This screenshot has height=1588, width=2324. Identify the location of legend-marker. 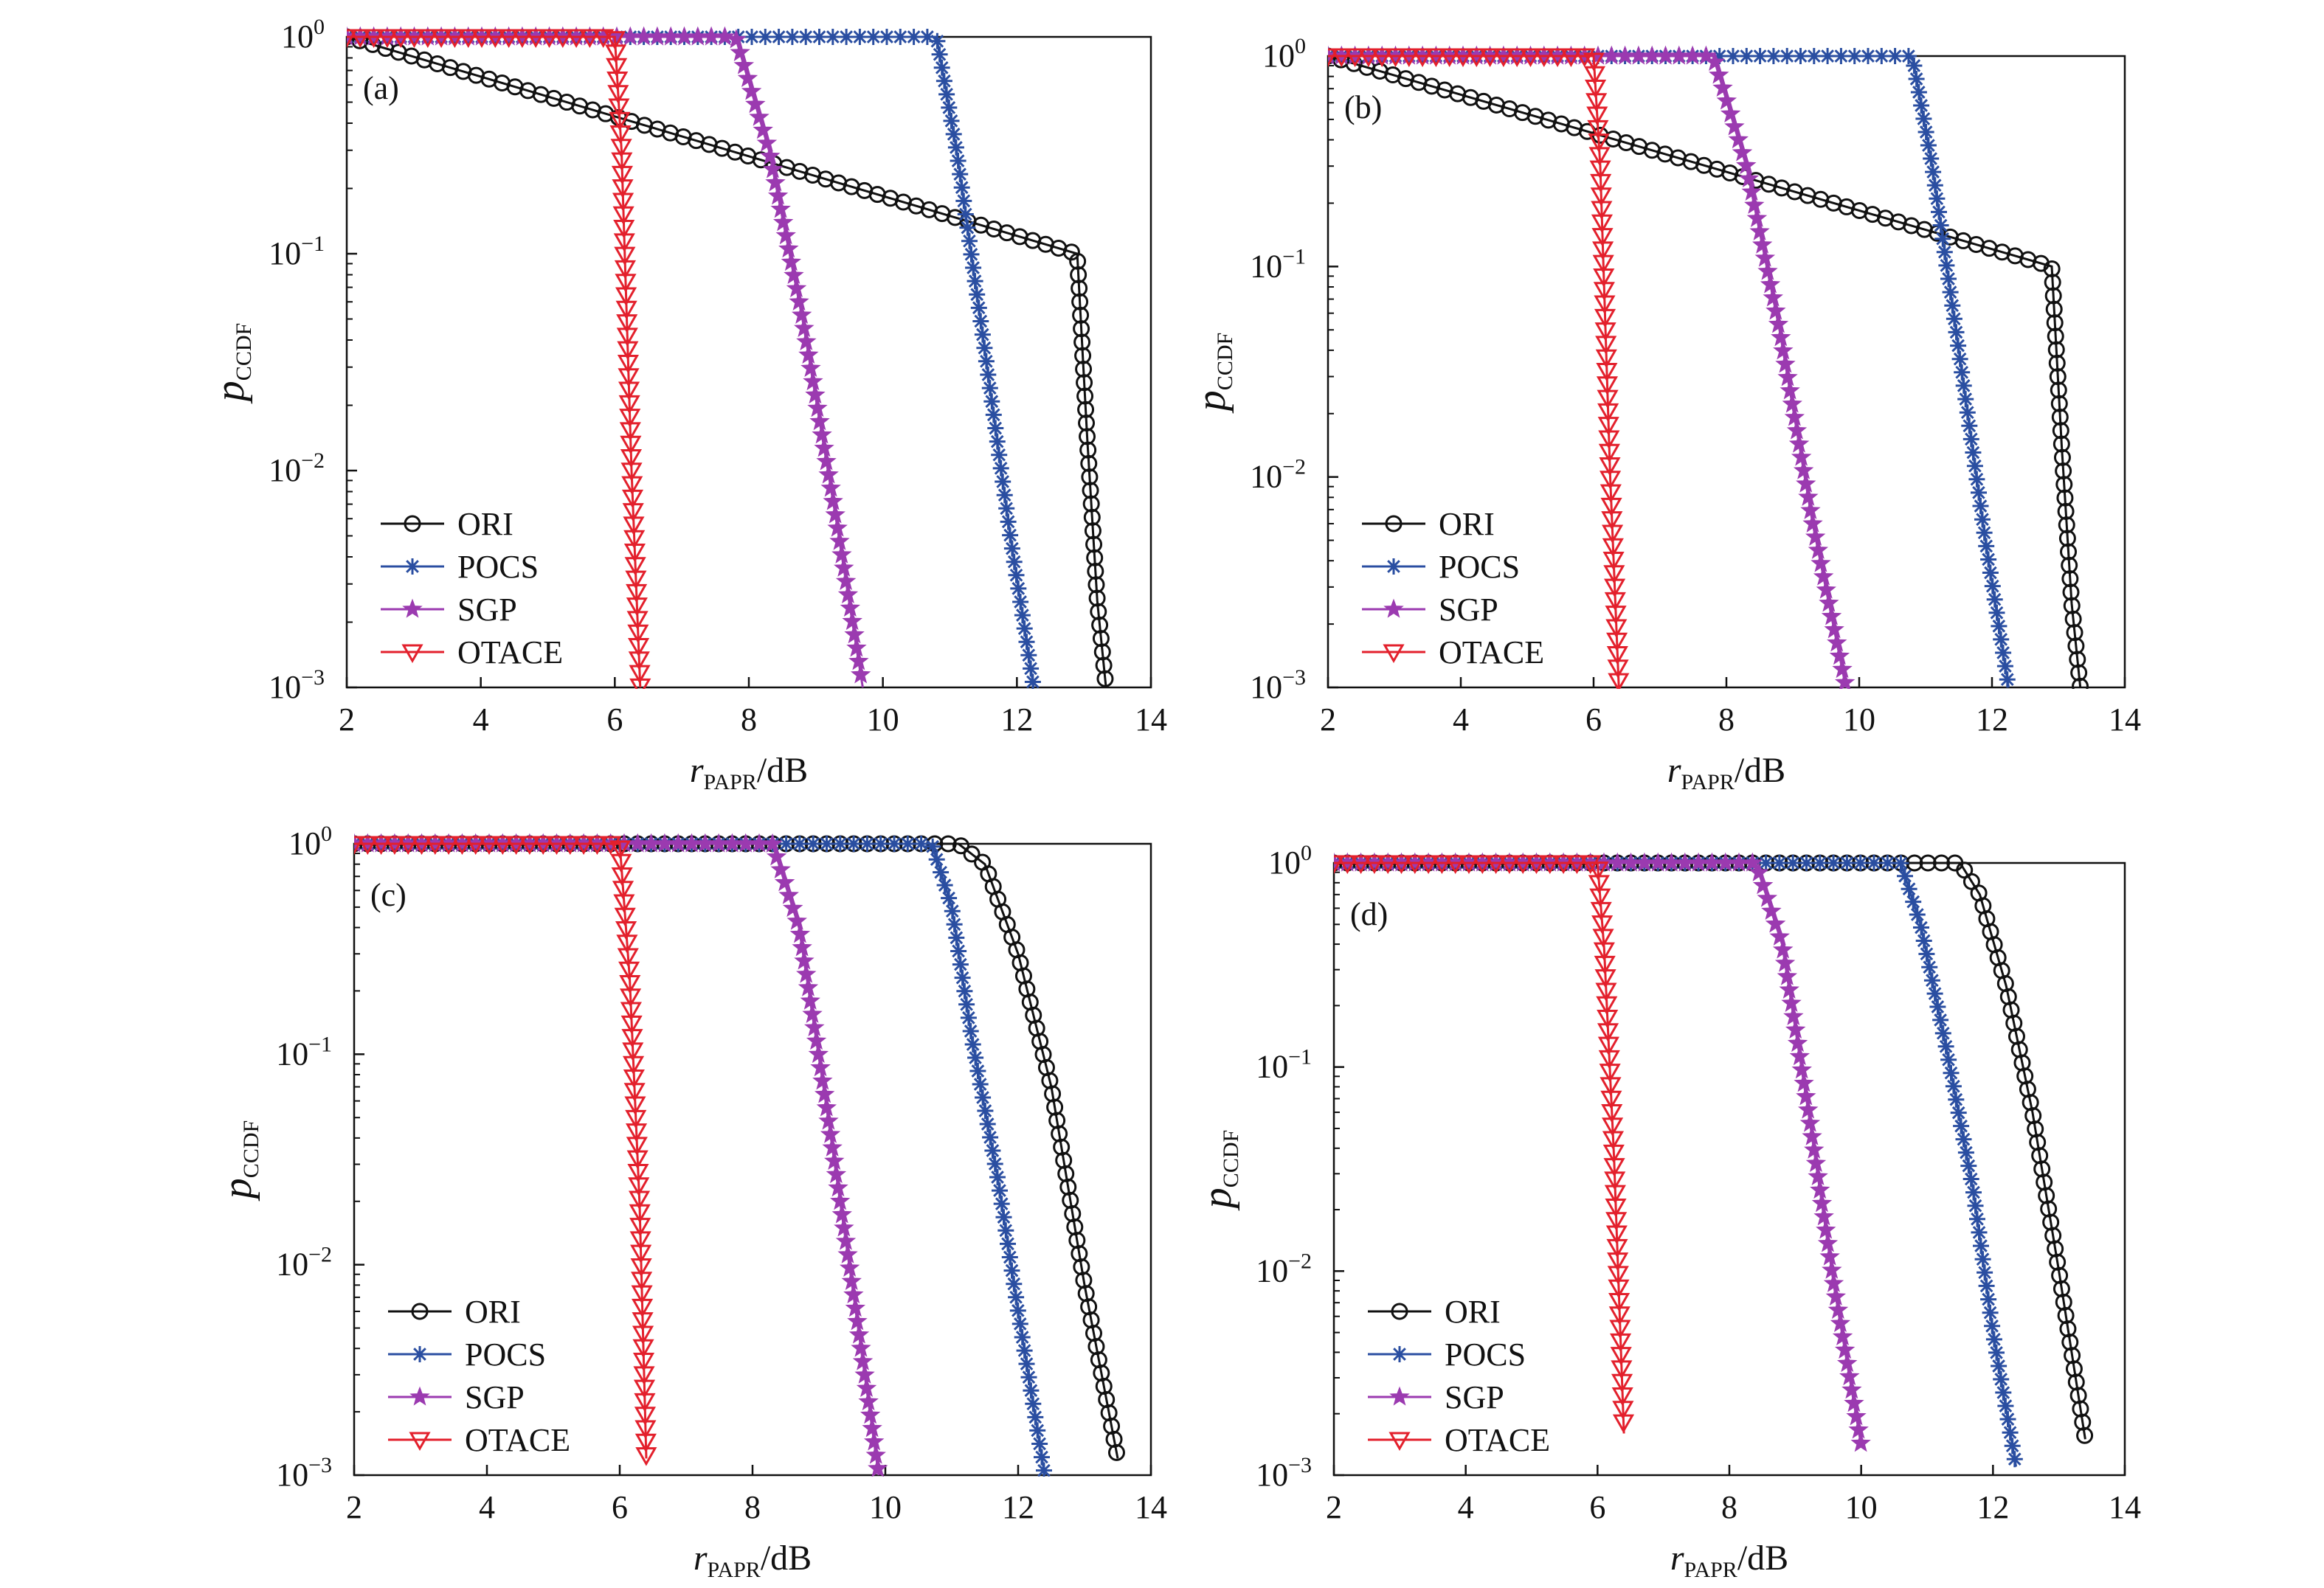
(412, 654).